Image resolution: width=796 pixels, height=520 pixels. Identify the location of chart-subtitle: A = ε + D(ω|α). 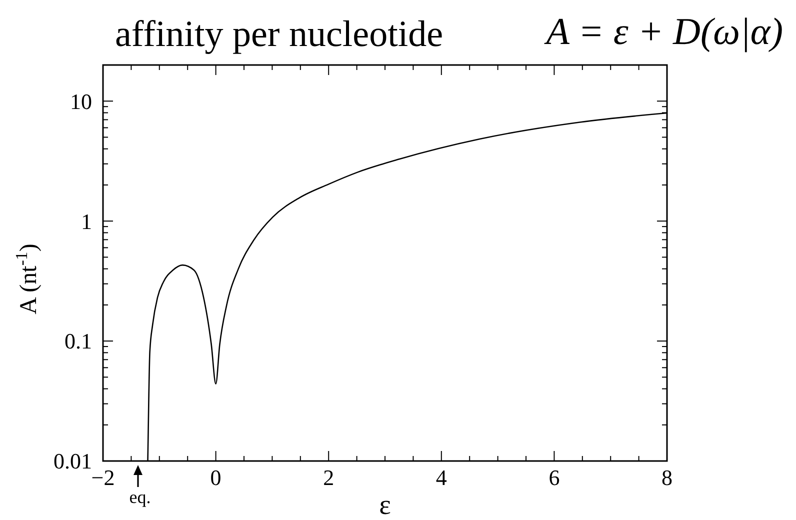
(663, 32).